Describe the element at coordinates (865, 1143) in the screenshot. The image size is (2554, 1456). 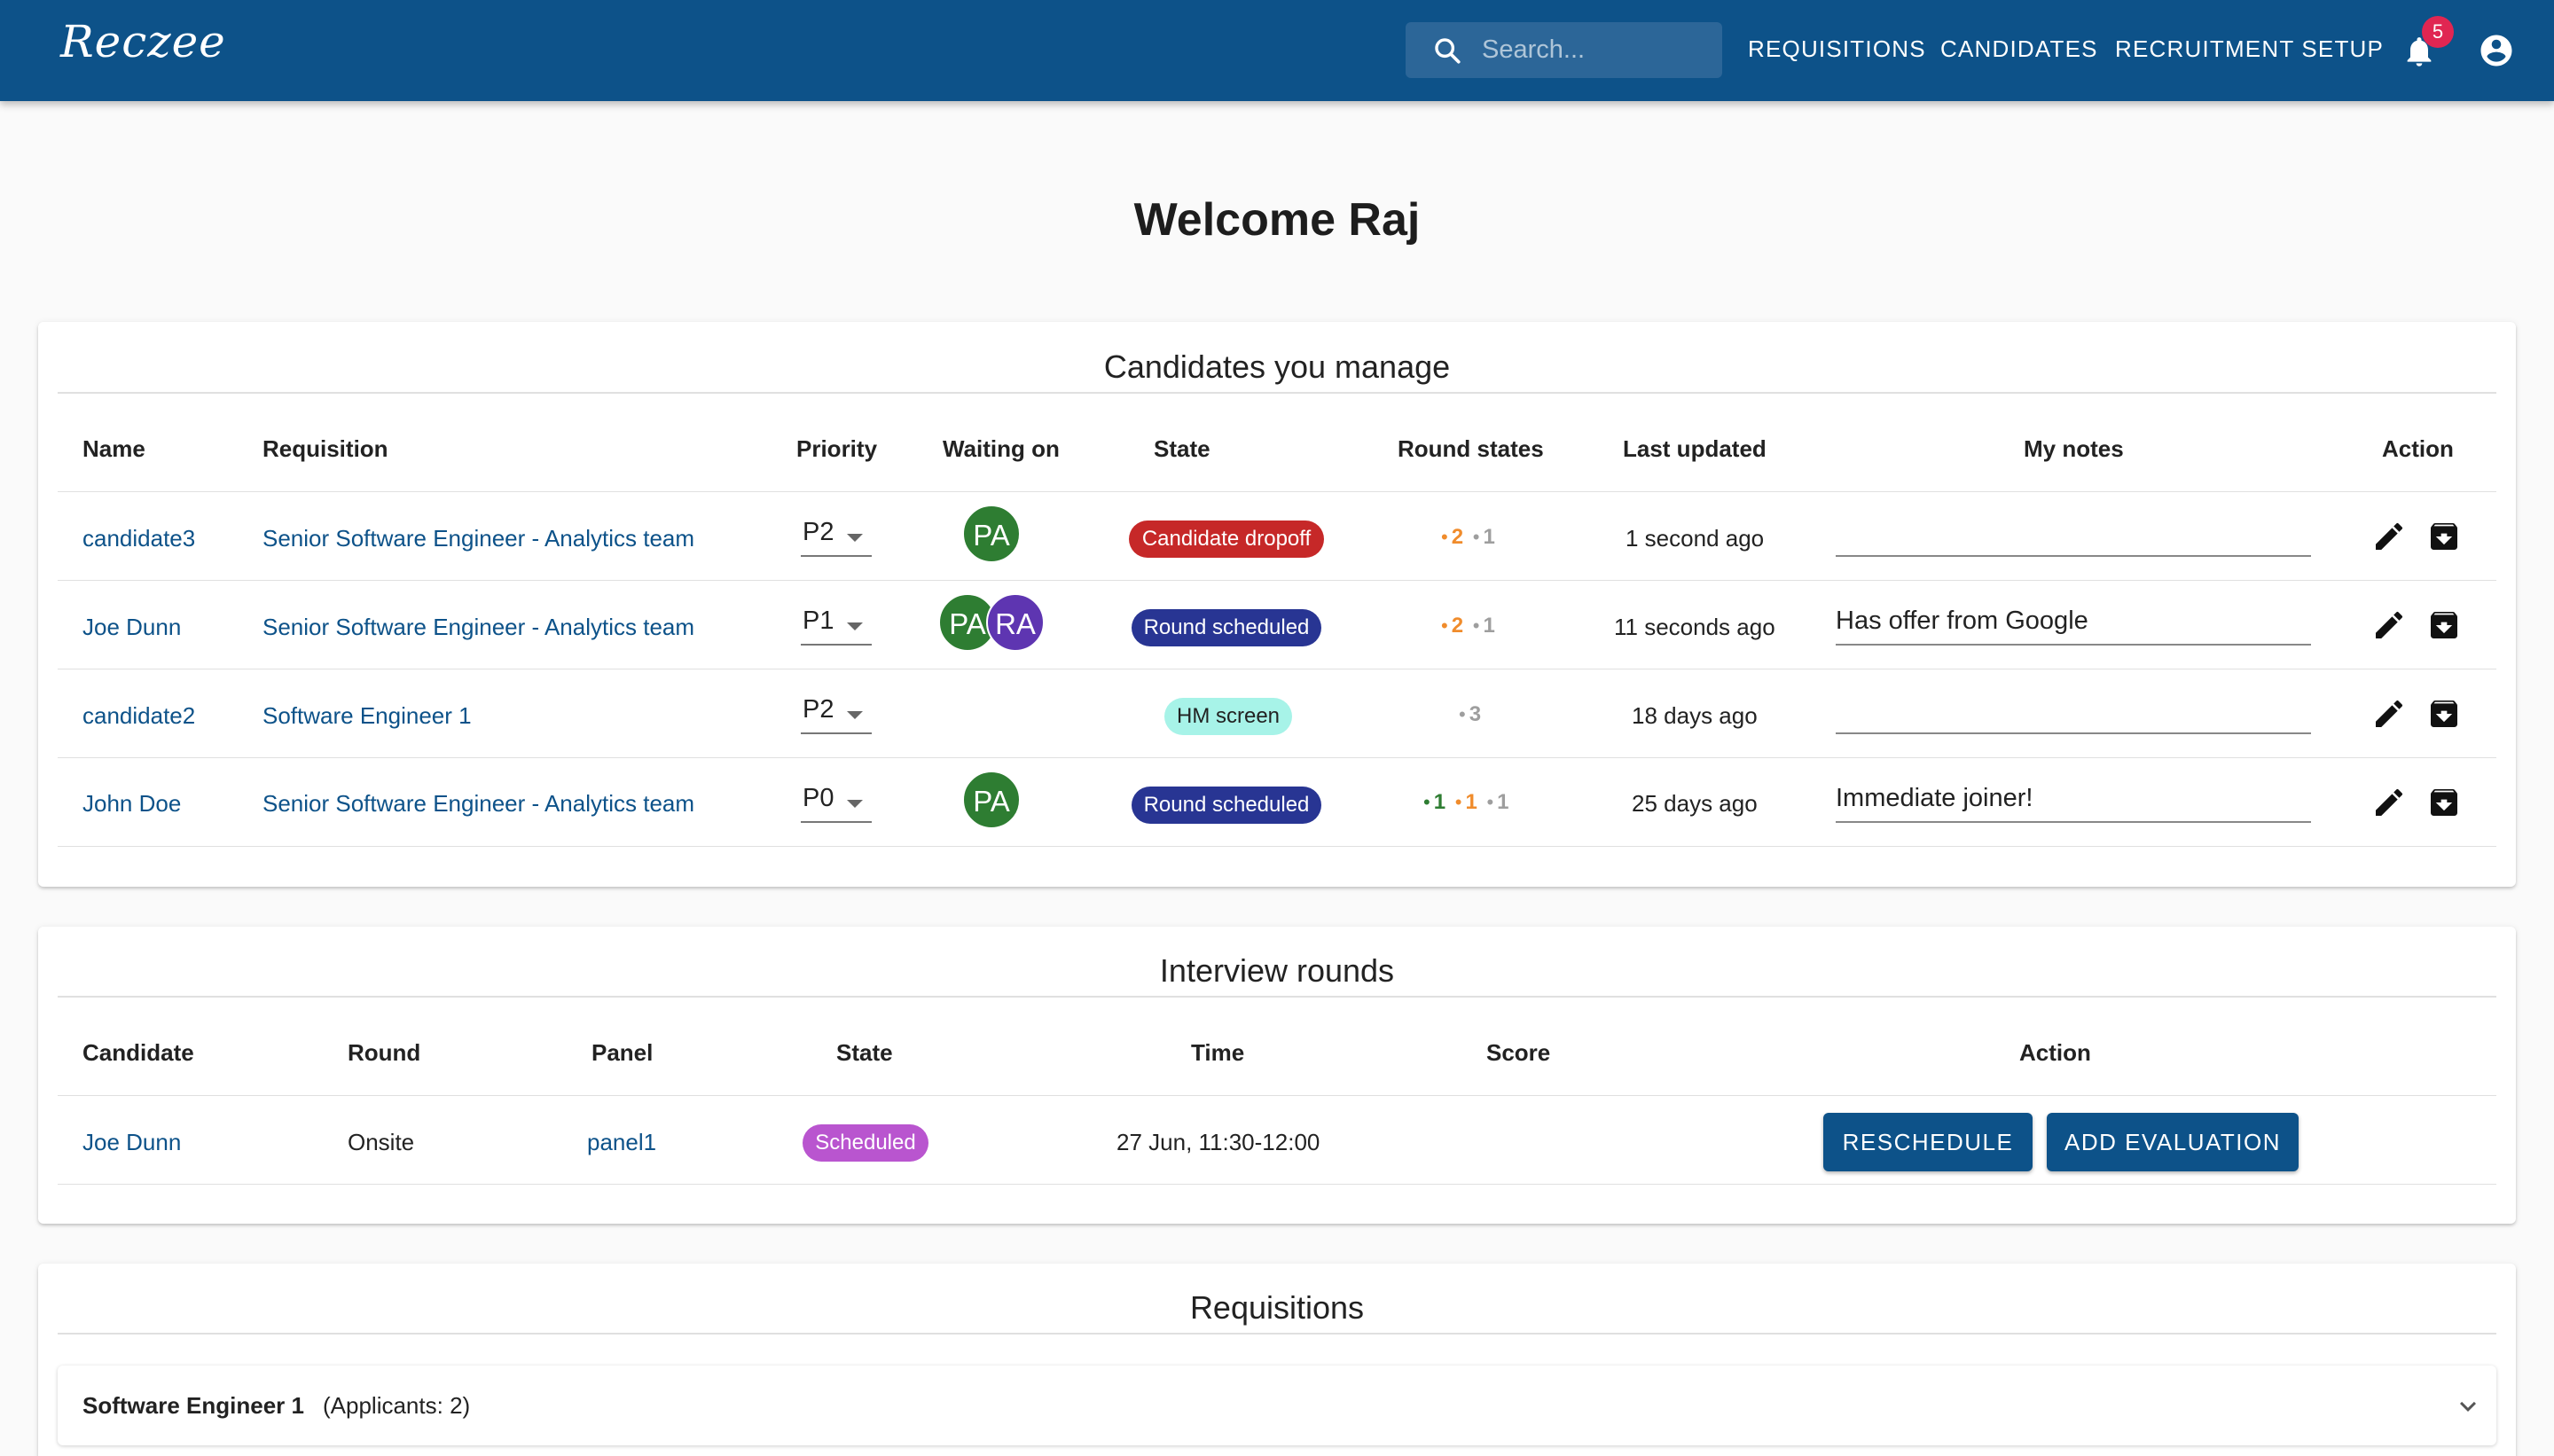
I see `status-badge: Scheduled` at that location.